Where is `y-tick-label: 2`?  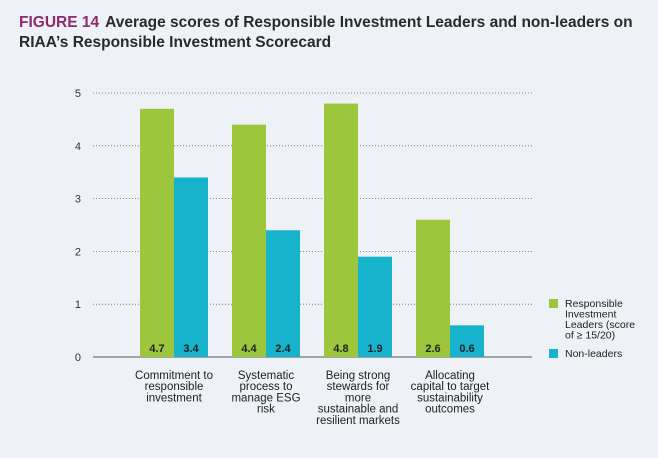 y-tick-label: 2 is located at coordinates (78, 252).